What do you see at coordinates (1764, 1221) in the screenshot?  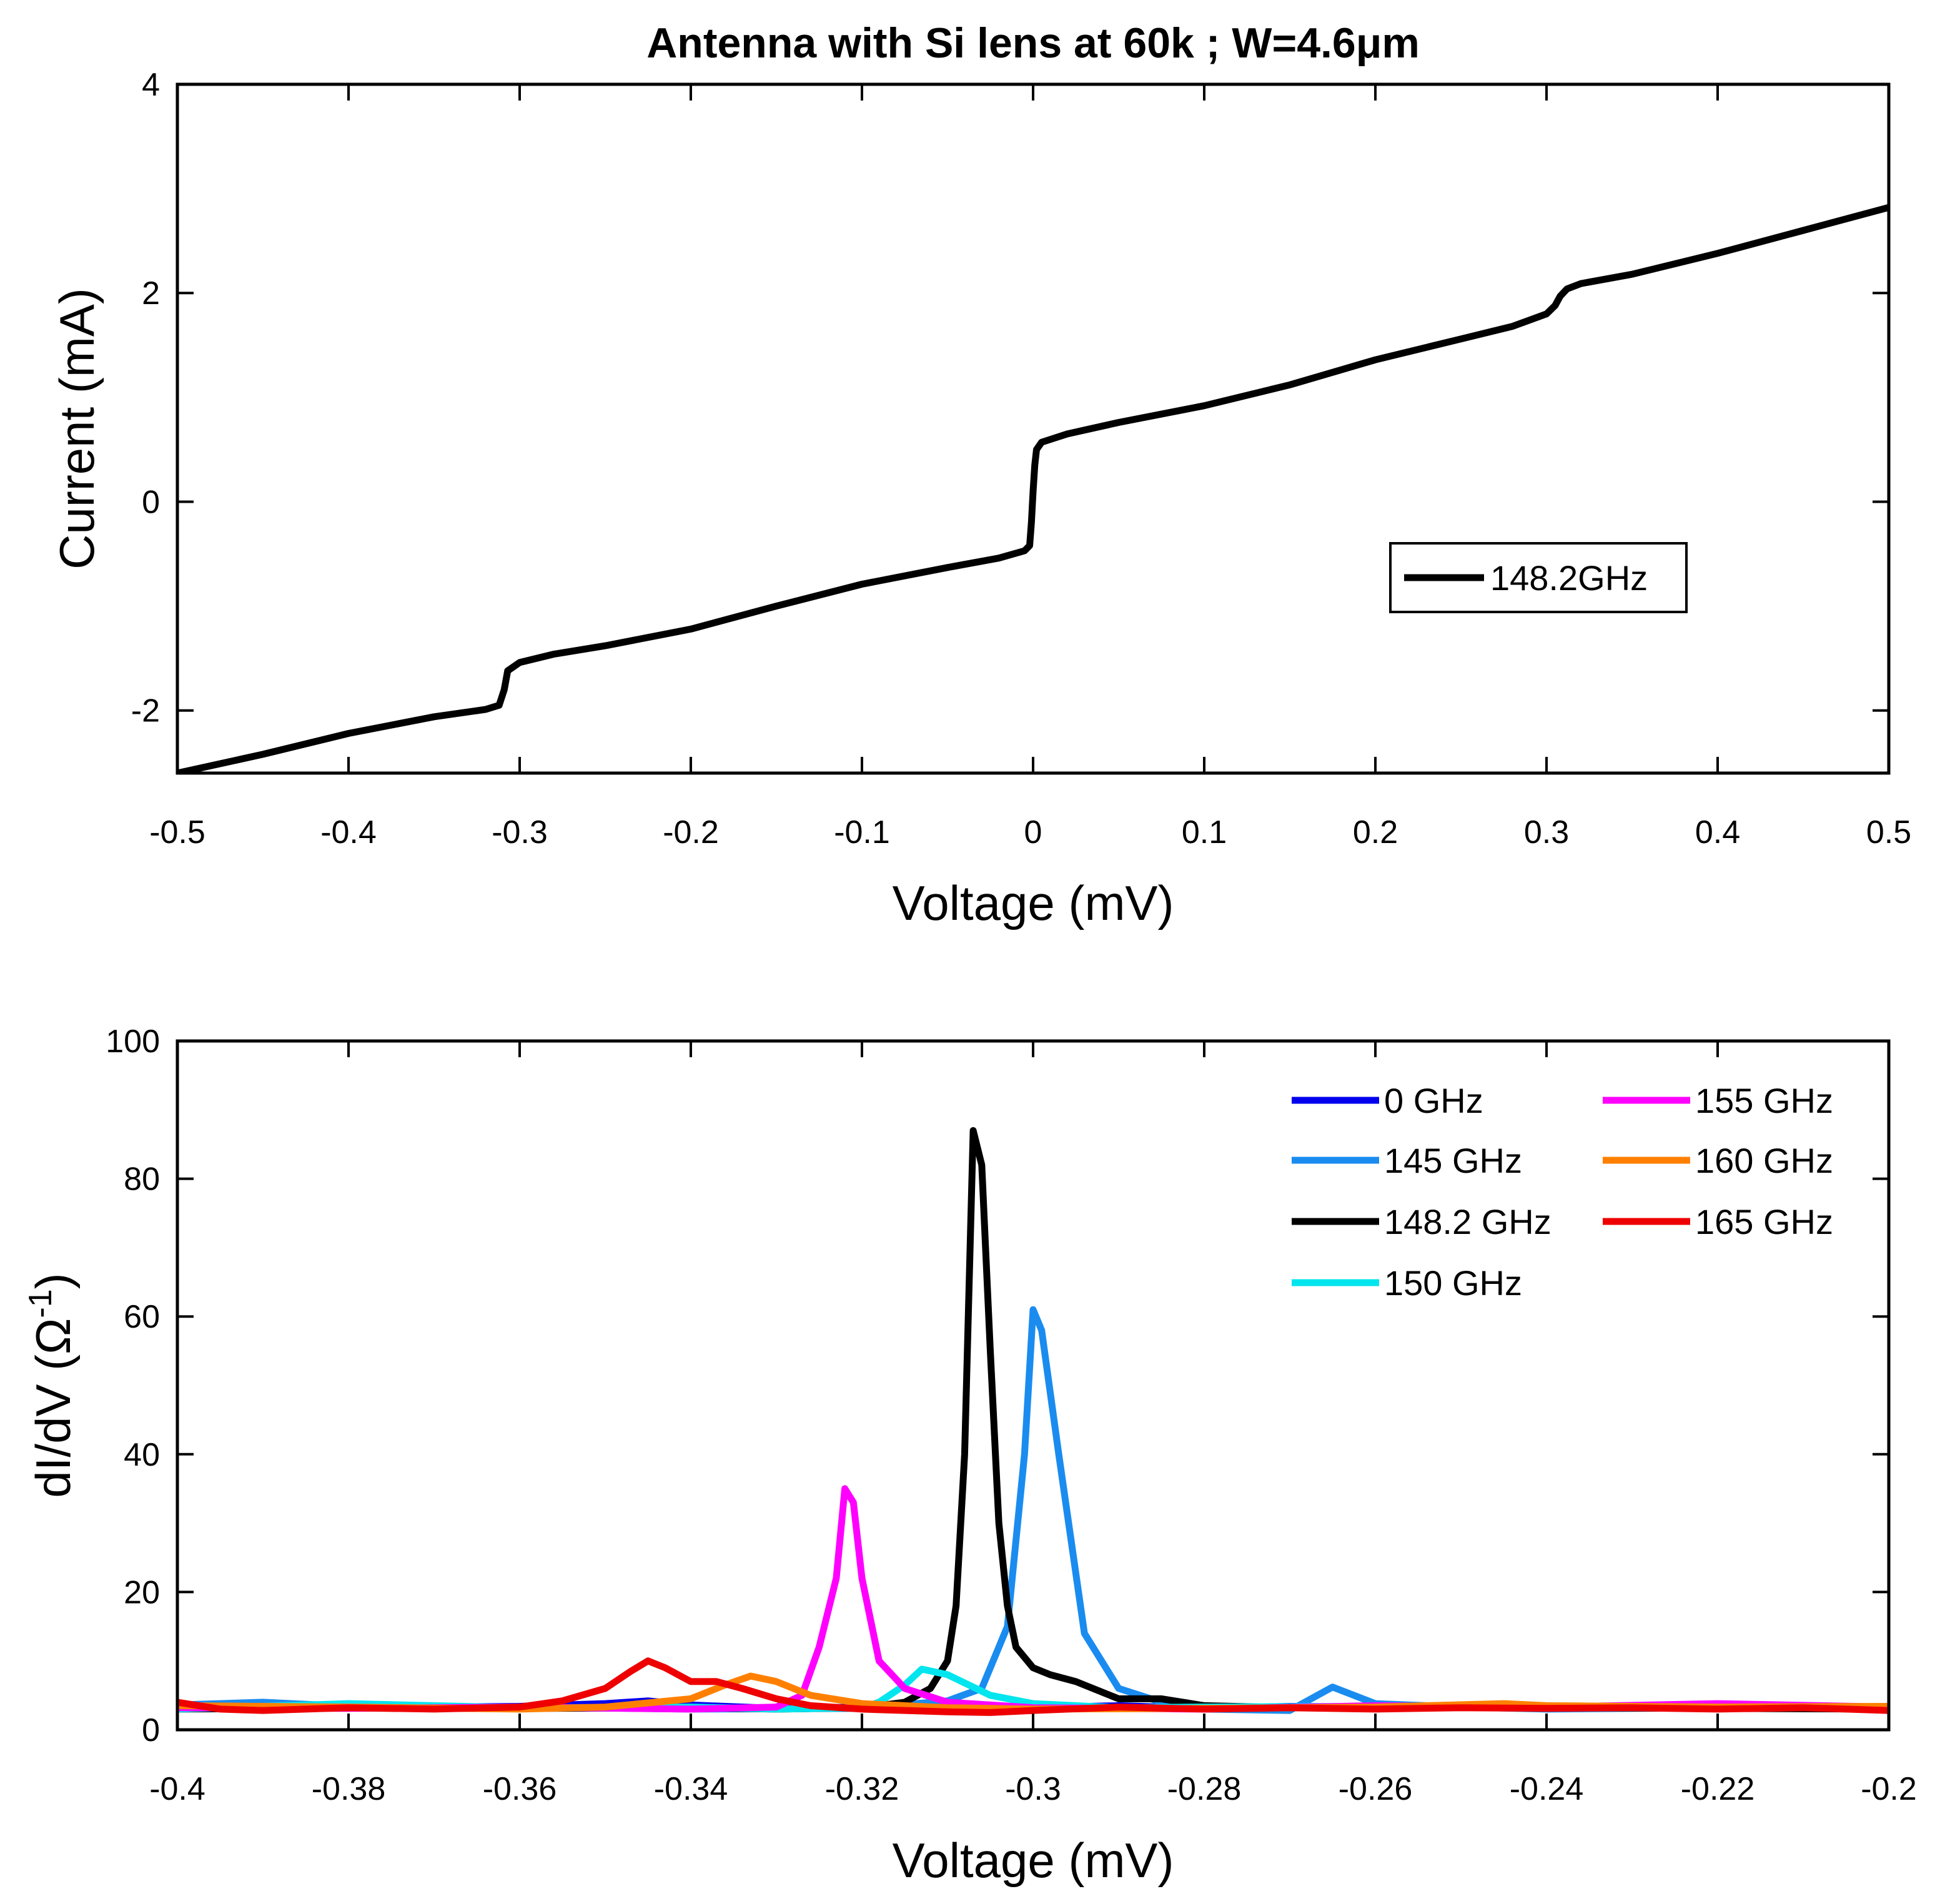 I see `legend-label: 165 GHz` at bounding box center [1764, 1221].